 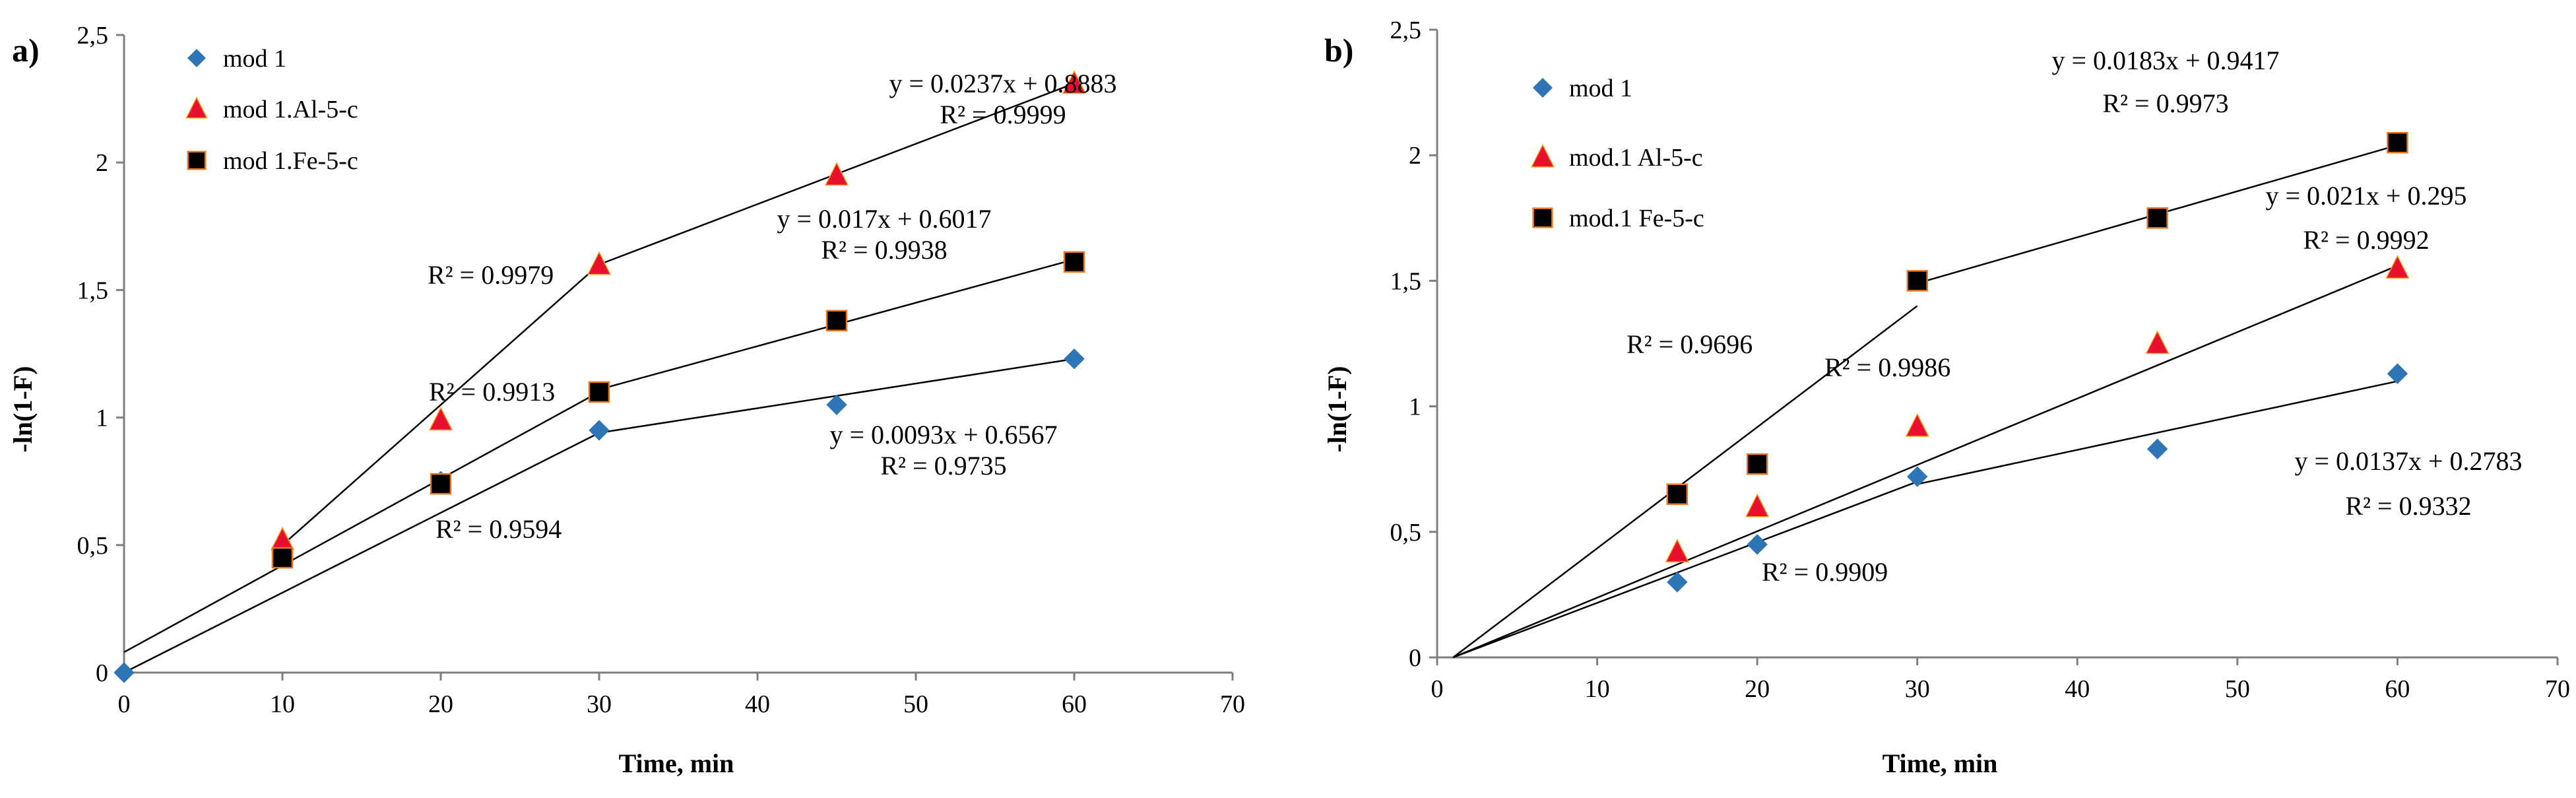 I want to click on regression-annotation: R² = 0.9986, so click(x=1887, y=367).